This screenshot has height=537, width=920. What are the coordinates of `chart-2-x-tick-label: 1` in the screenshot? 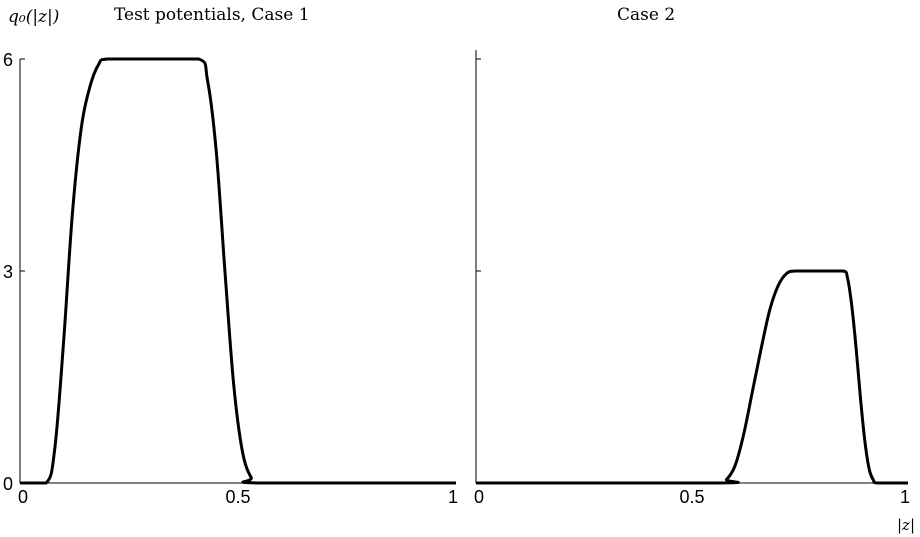 It's located at (905, 497).